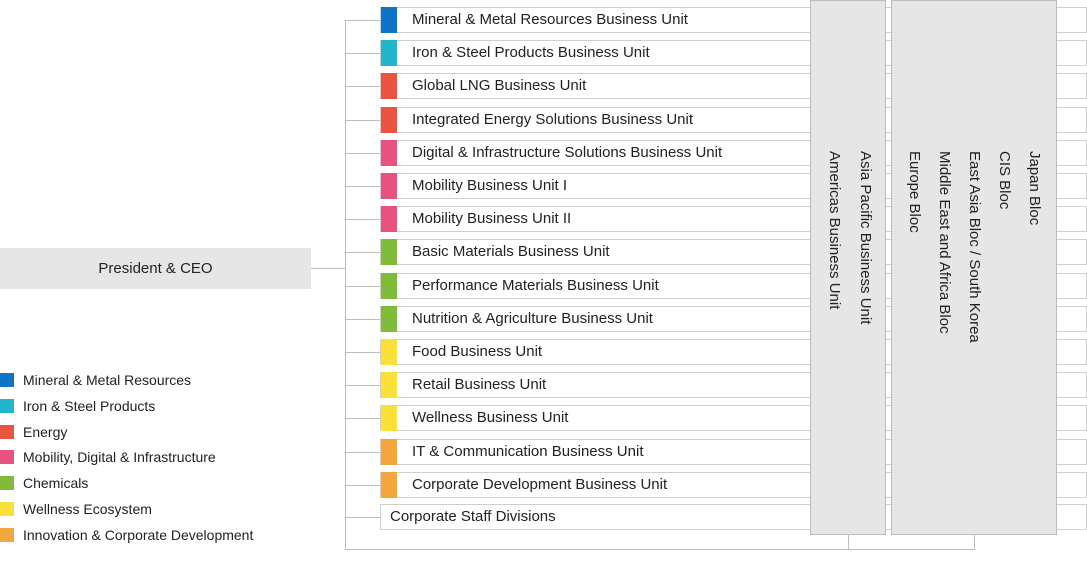 This screenshot has height=583, width=1087. I want to click on unit-label: Wellness Business Unit, so click(490, 417).